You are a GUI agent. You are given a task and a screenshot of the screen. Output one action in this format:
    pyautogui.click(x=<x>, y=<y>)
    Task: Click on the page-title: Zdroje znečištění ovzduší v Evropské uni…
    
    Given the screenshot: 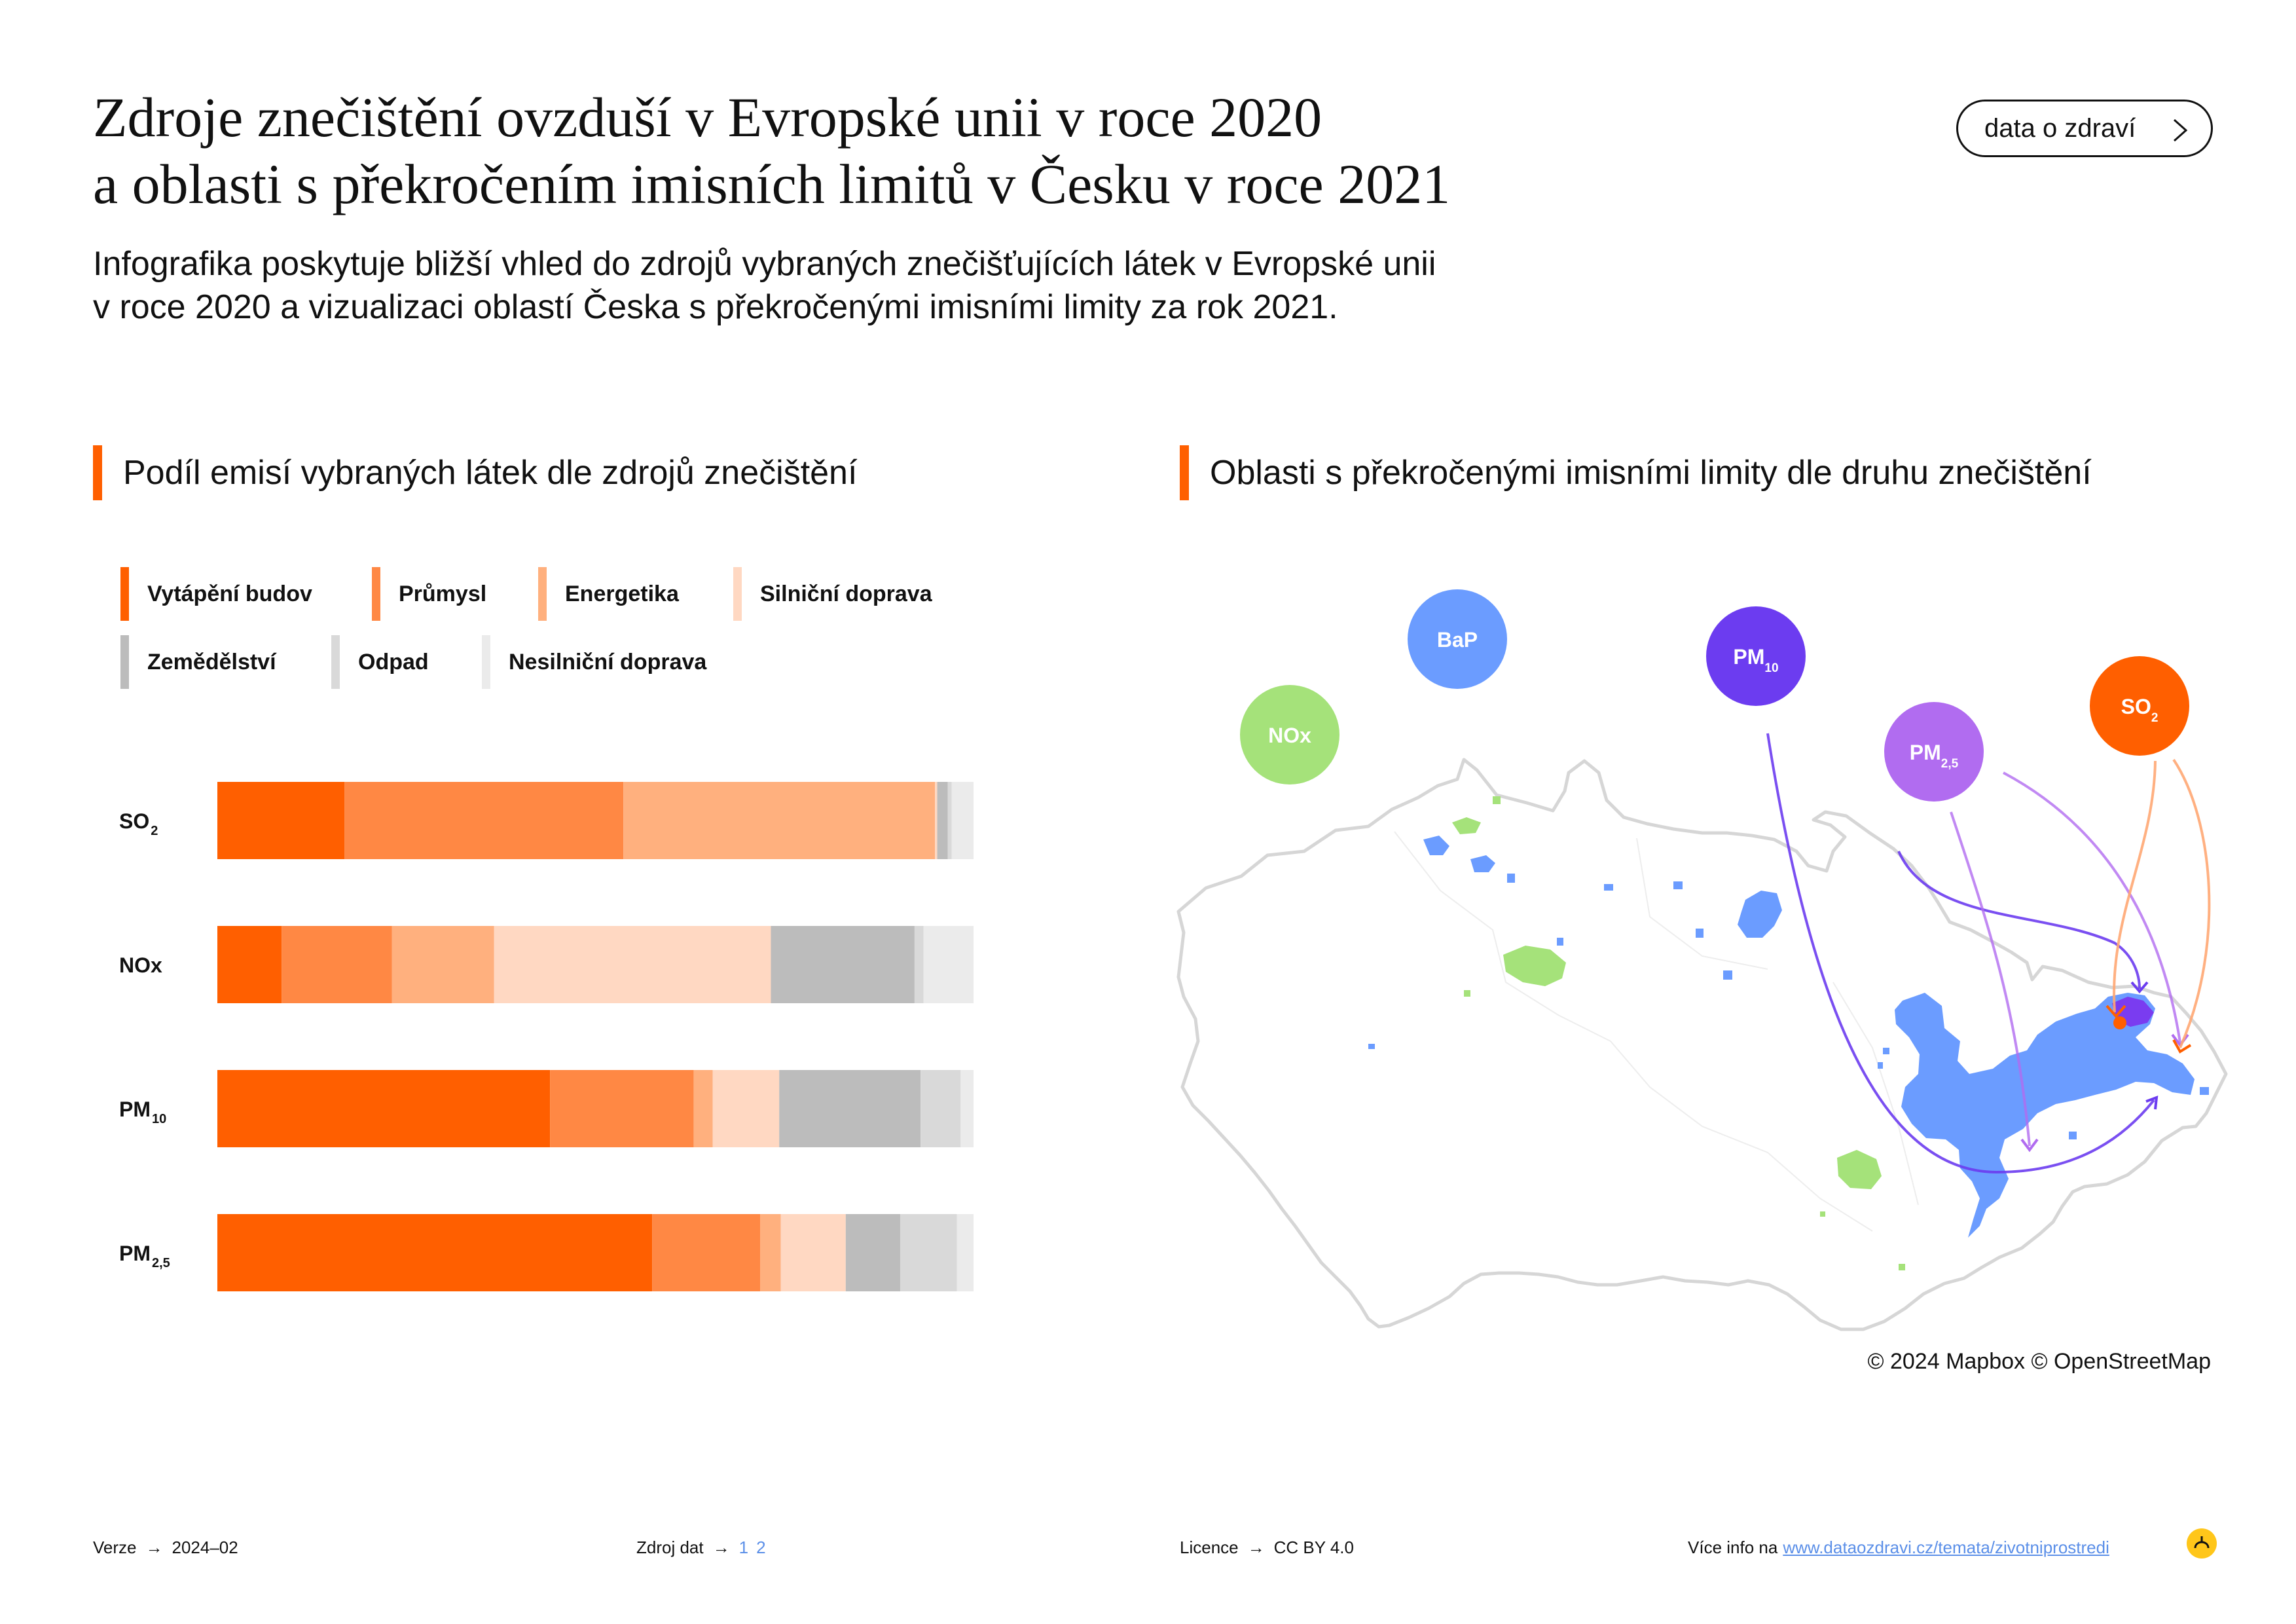 What is the action you would take?
    pyautogui.click(x=771, y=150)
    